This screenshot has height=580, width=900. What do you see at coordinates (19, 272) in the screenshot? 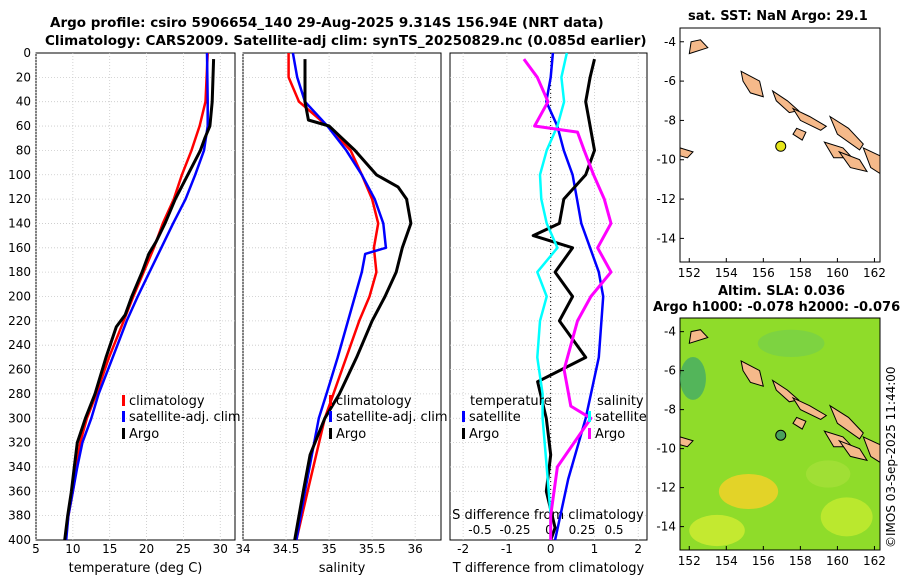
I see `depth-tick-label: 180` at bounding box center [19, 272].